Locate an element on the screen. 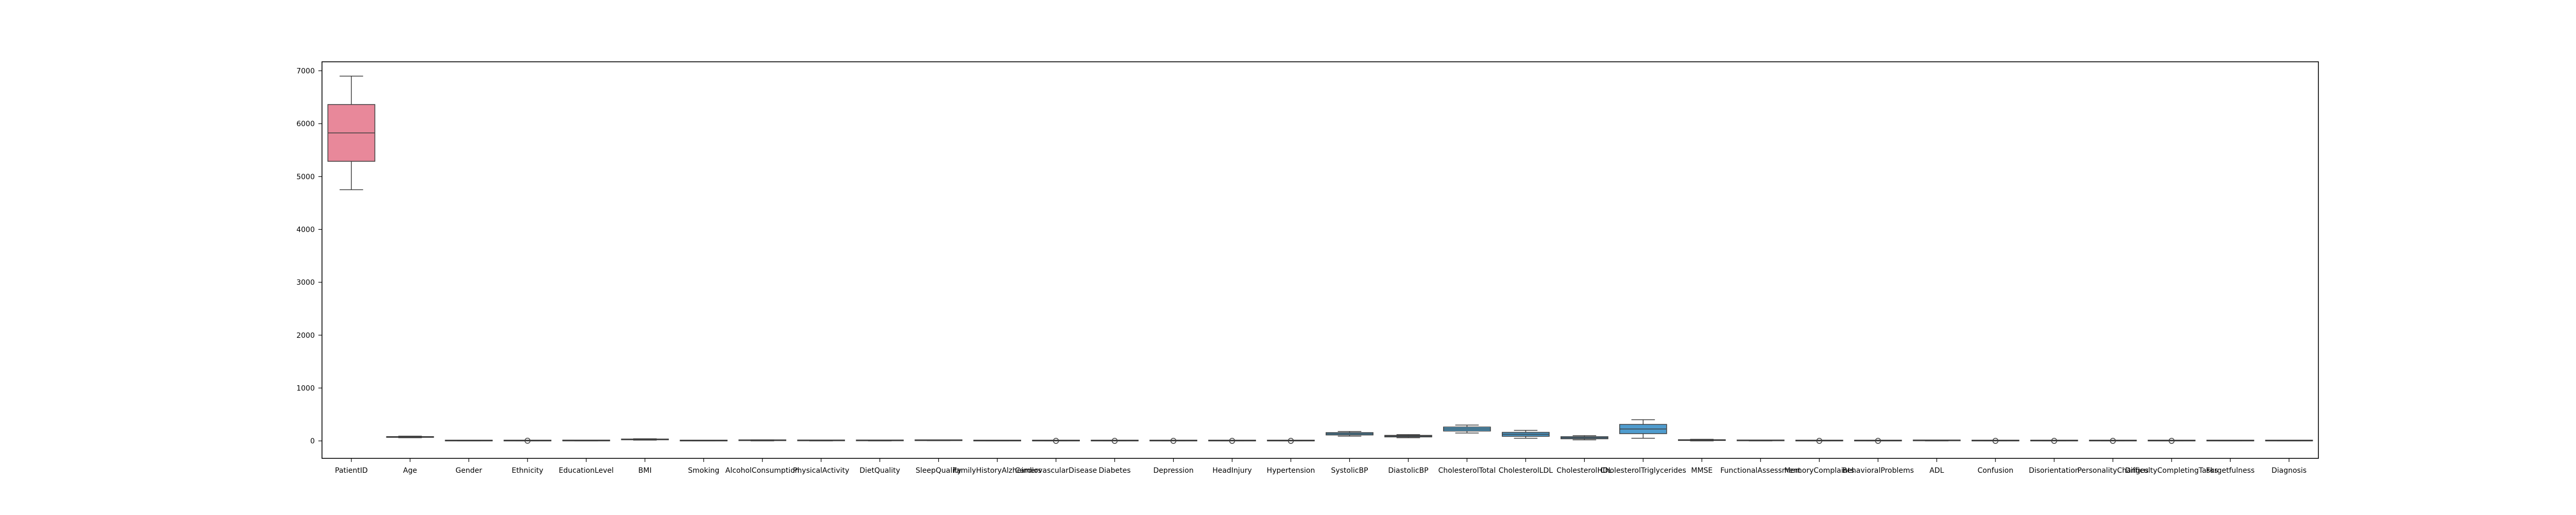 This screenshot has height=515, width=2576. y-tick-label: 4000 is located at coordinates (305, 230).